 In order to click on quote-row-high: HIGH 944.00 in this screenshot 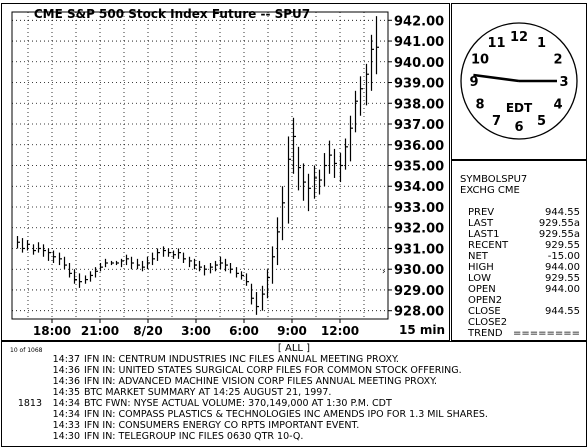, I will do `click(524, 267)`.